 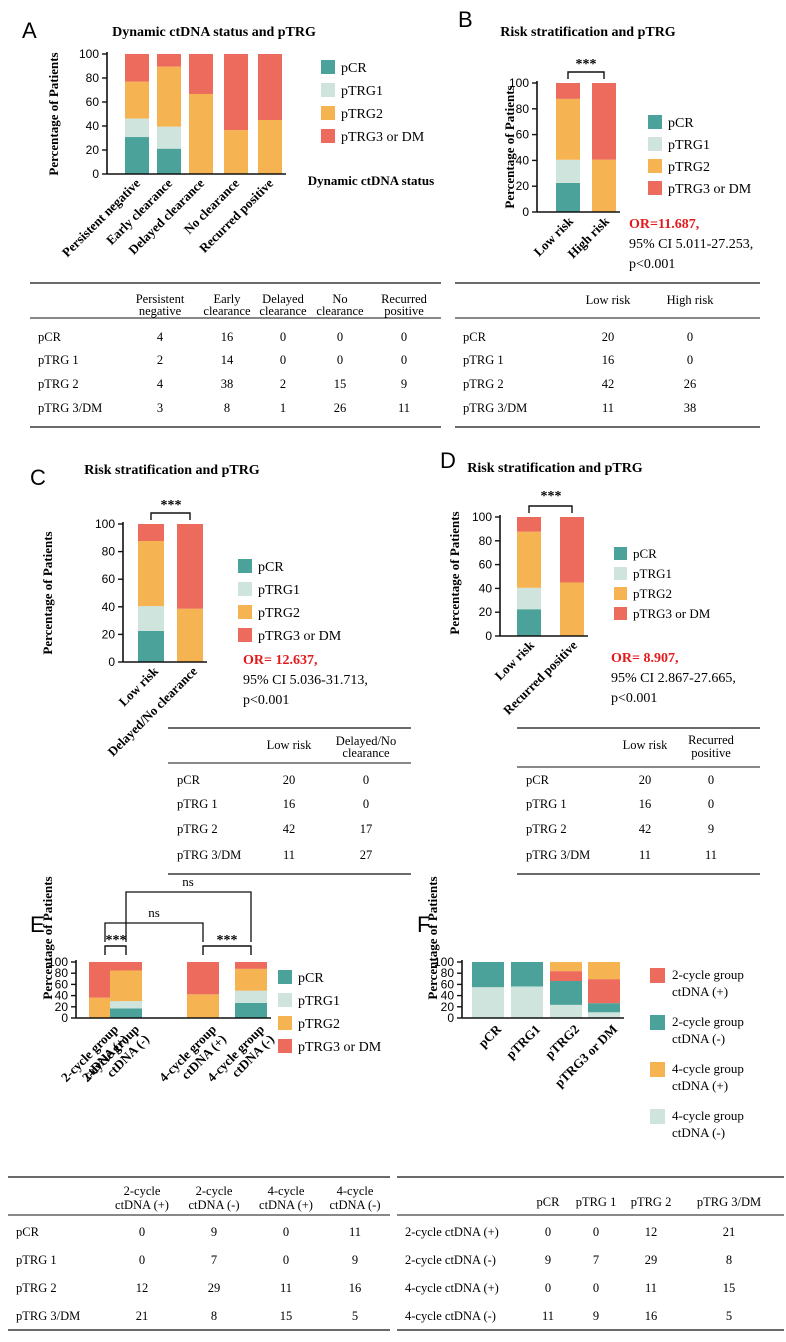 I want to click on panel-d-sig-label: ***, so click(x=551, y=496).